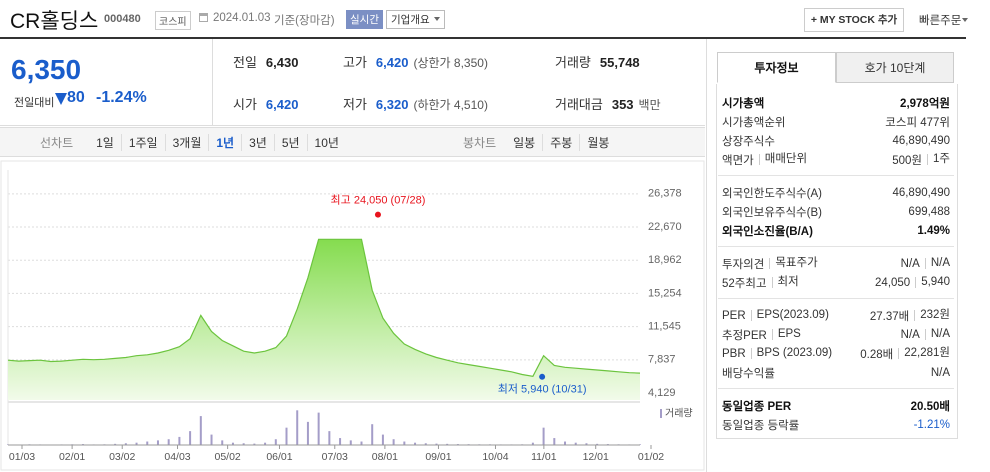  Describe the element at coordinates (203, 17) in the screenshot. I see `calendar-icon` at that location.